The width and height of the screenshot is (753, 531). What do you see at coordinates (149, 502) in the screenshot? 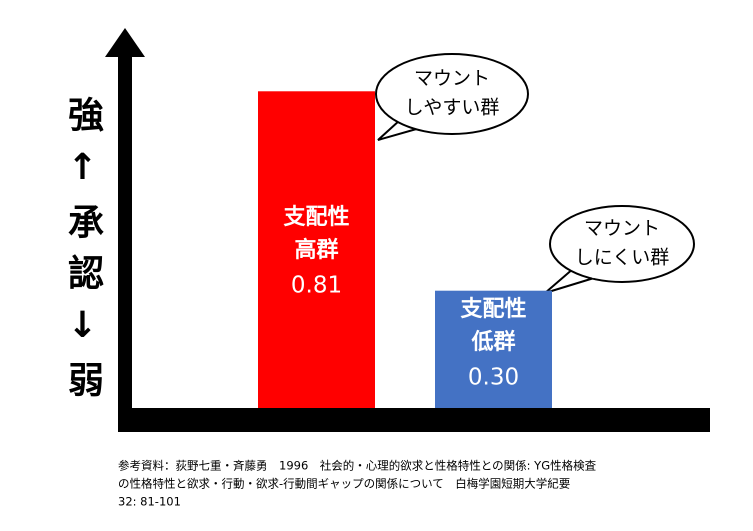
I see `source-note: 32: 81-101` at bounding box center [149, 502].